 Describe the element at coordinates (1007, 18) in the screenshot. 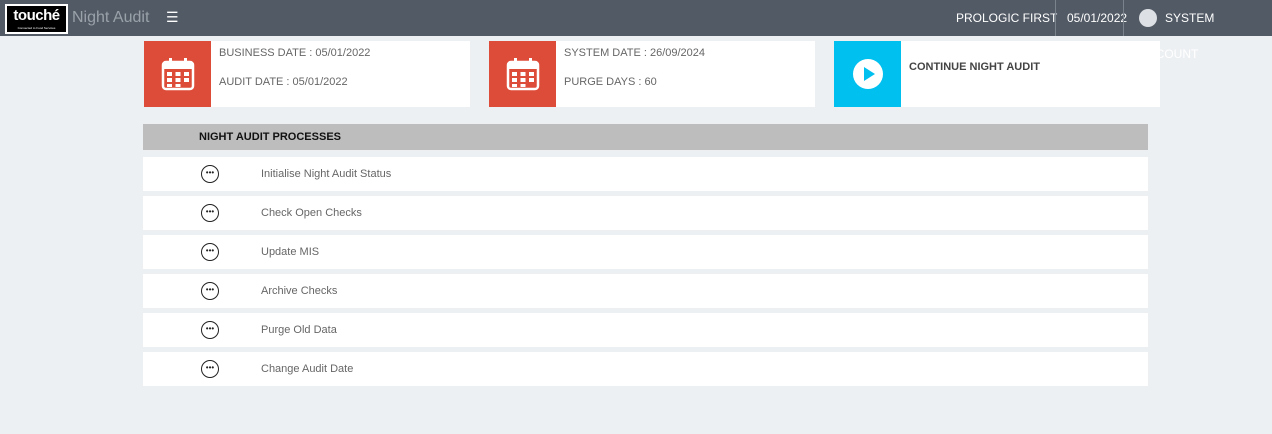

I see `property-name: PROLOGIC FIRST` at that location.